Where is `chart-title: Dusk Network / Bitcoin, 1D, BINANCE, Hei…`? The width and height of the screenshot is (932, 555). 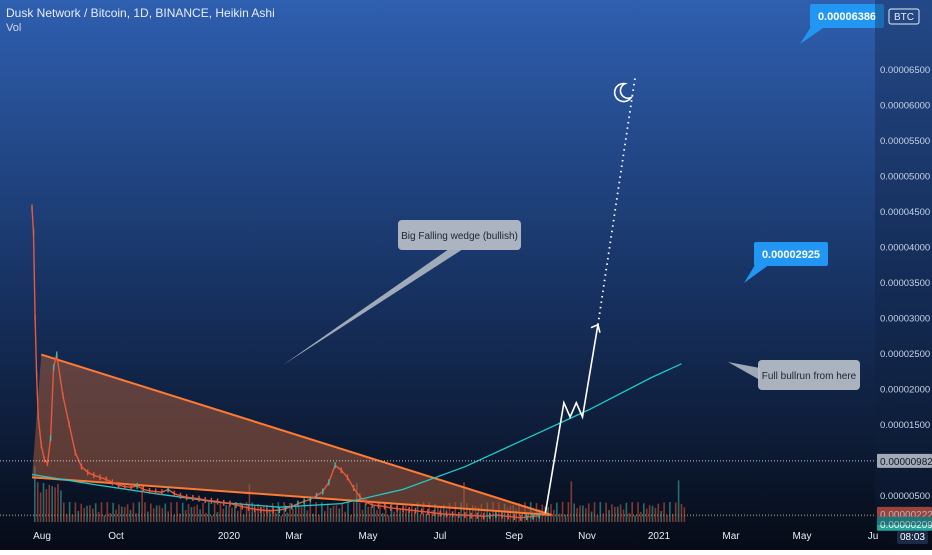 chart-title: Dusk Network / Bitcoin, 1D, BINANCE, Hei… is located at coordinates (140, 13).